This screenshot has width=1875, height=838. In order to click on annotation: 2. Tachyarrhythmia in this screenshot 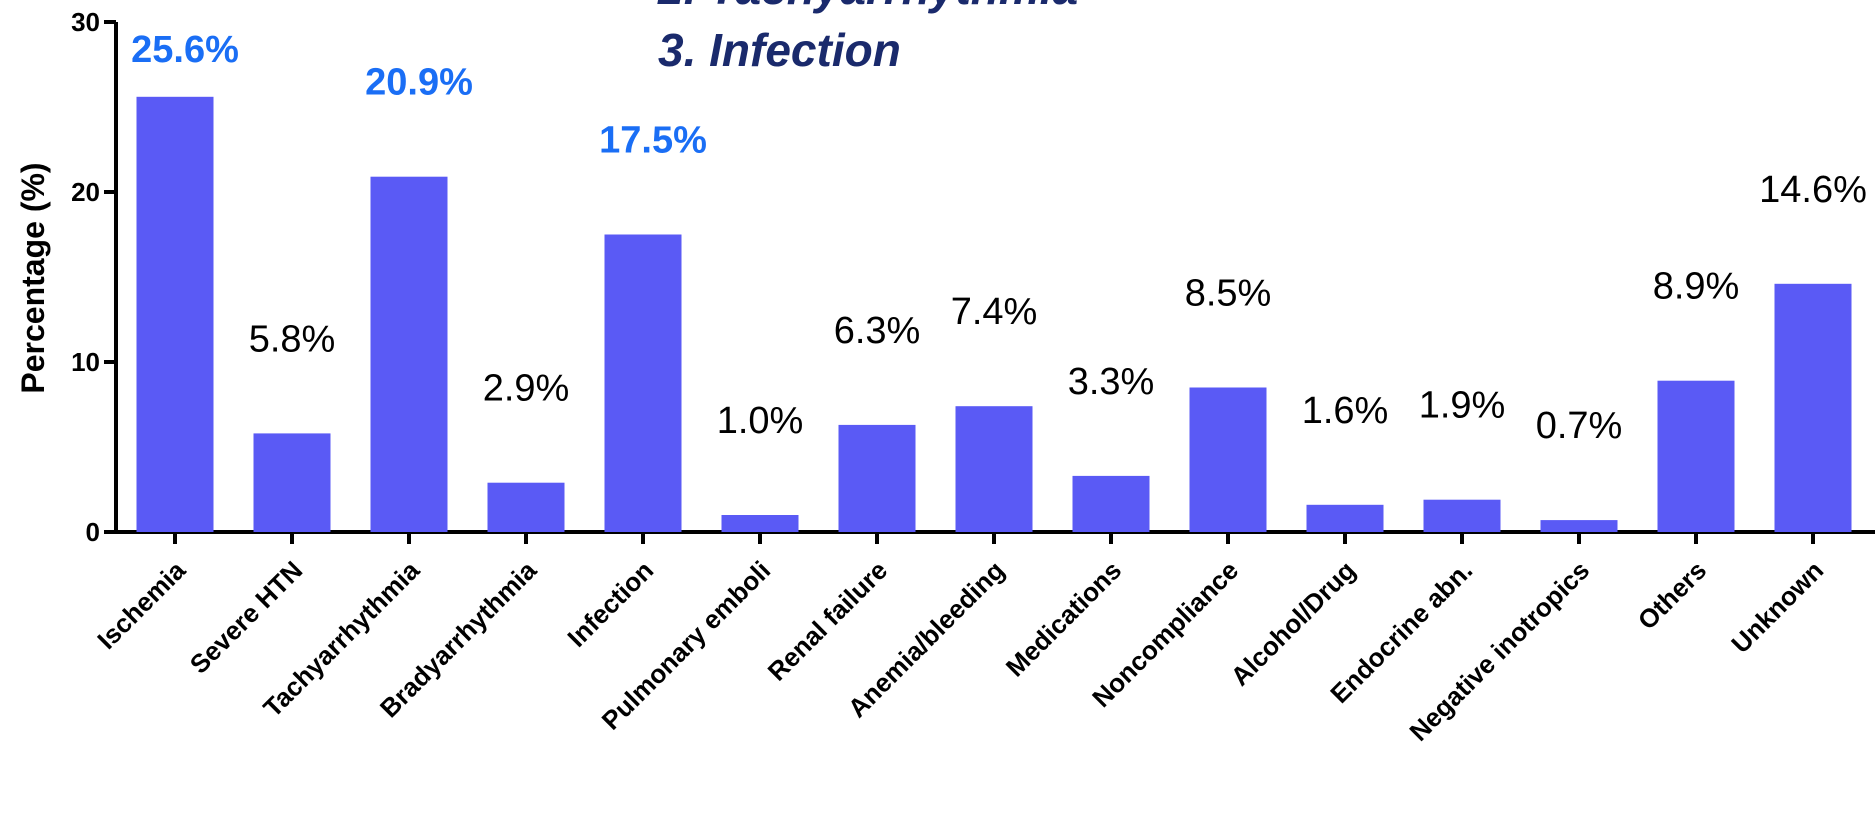, I will do `click(867, 7)`.